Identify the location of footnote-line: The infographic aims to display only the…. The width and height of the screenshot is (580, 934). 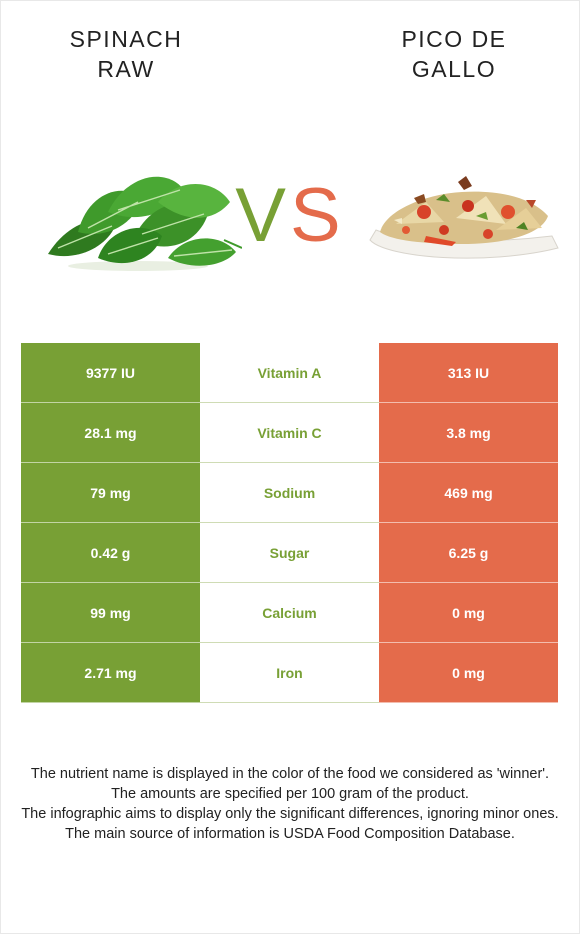
(290, 814).